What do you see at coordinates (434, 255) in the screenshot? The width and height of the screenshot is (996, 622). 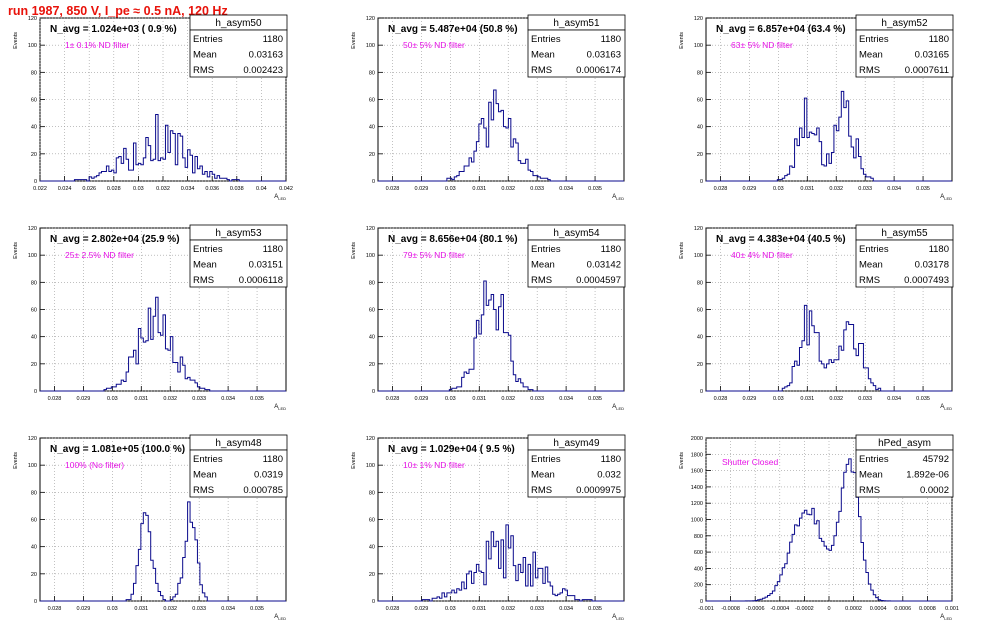 I see `filter-note: 79± 5% ND filter` at bounding box center [434, 255].